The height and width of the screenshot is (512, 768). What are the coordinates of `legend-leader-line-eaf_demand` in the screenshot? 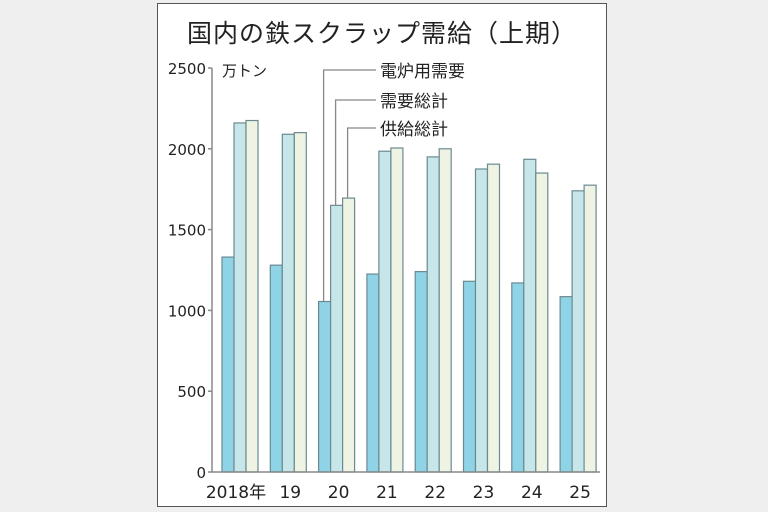 It's located at (349, 185).